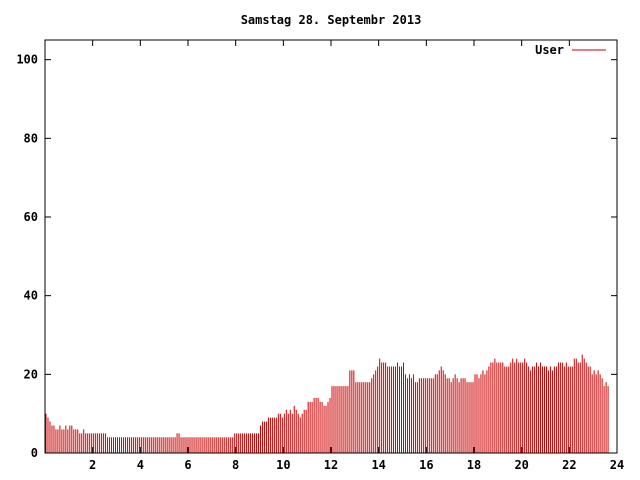  What do you see at coordinates (331, 465) in the screenshot?
I see `x-tick-label: 12` at bounding box center [331, 465].